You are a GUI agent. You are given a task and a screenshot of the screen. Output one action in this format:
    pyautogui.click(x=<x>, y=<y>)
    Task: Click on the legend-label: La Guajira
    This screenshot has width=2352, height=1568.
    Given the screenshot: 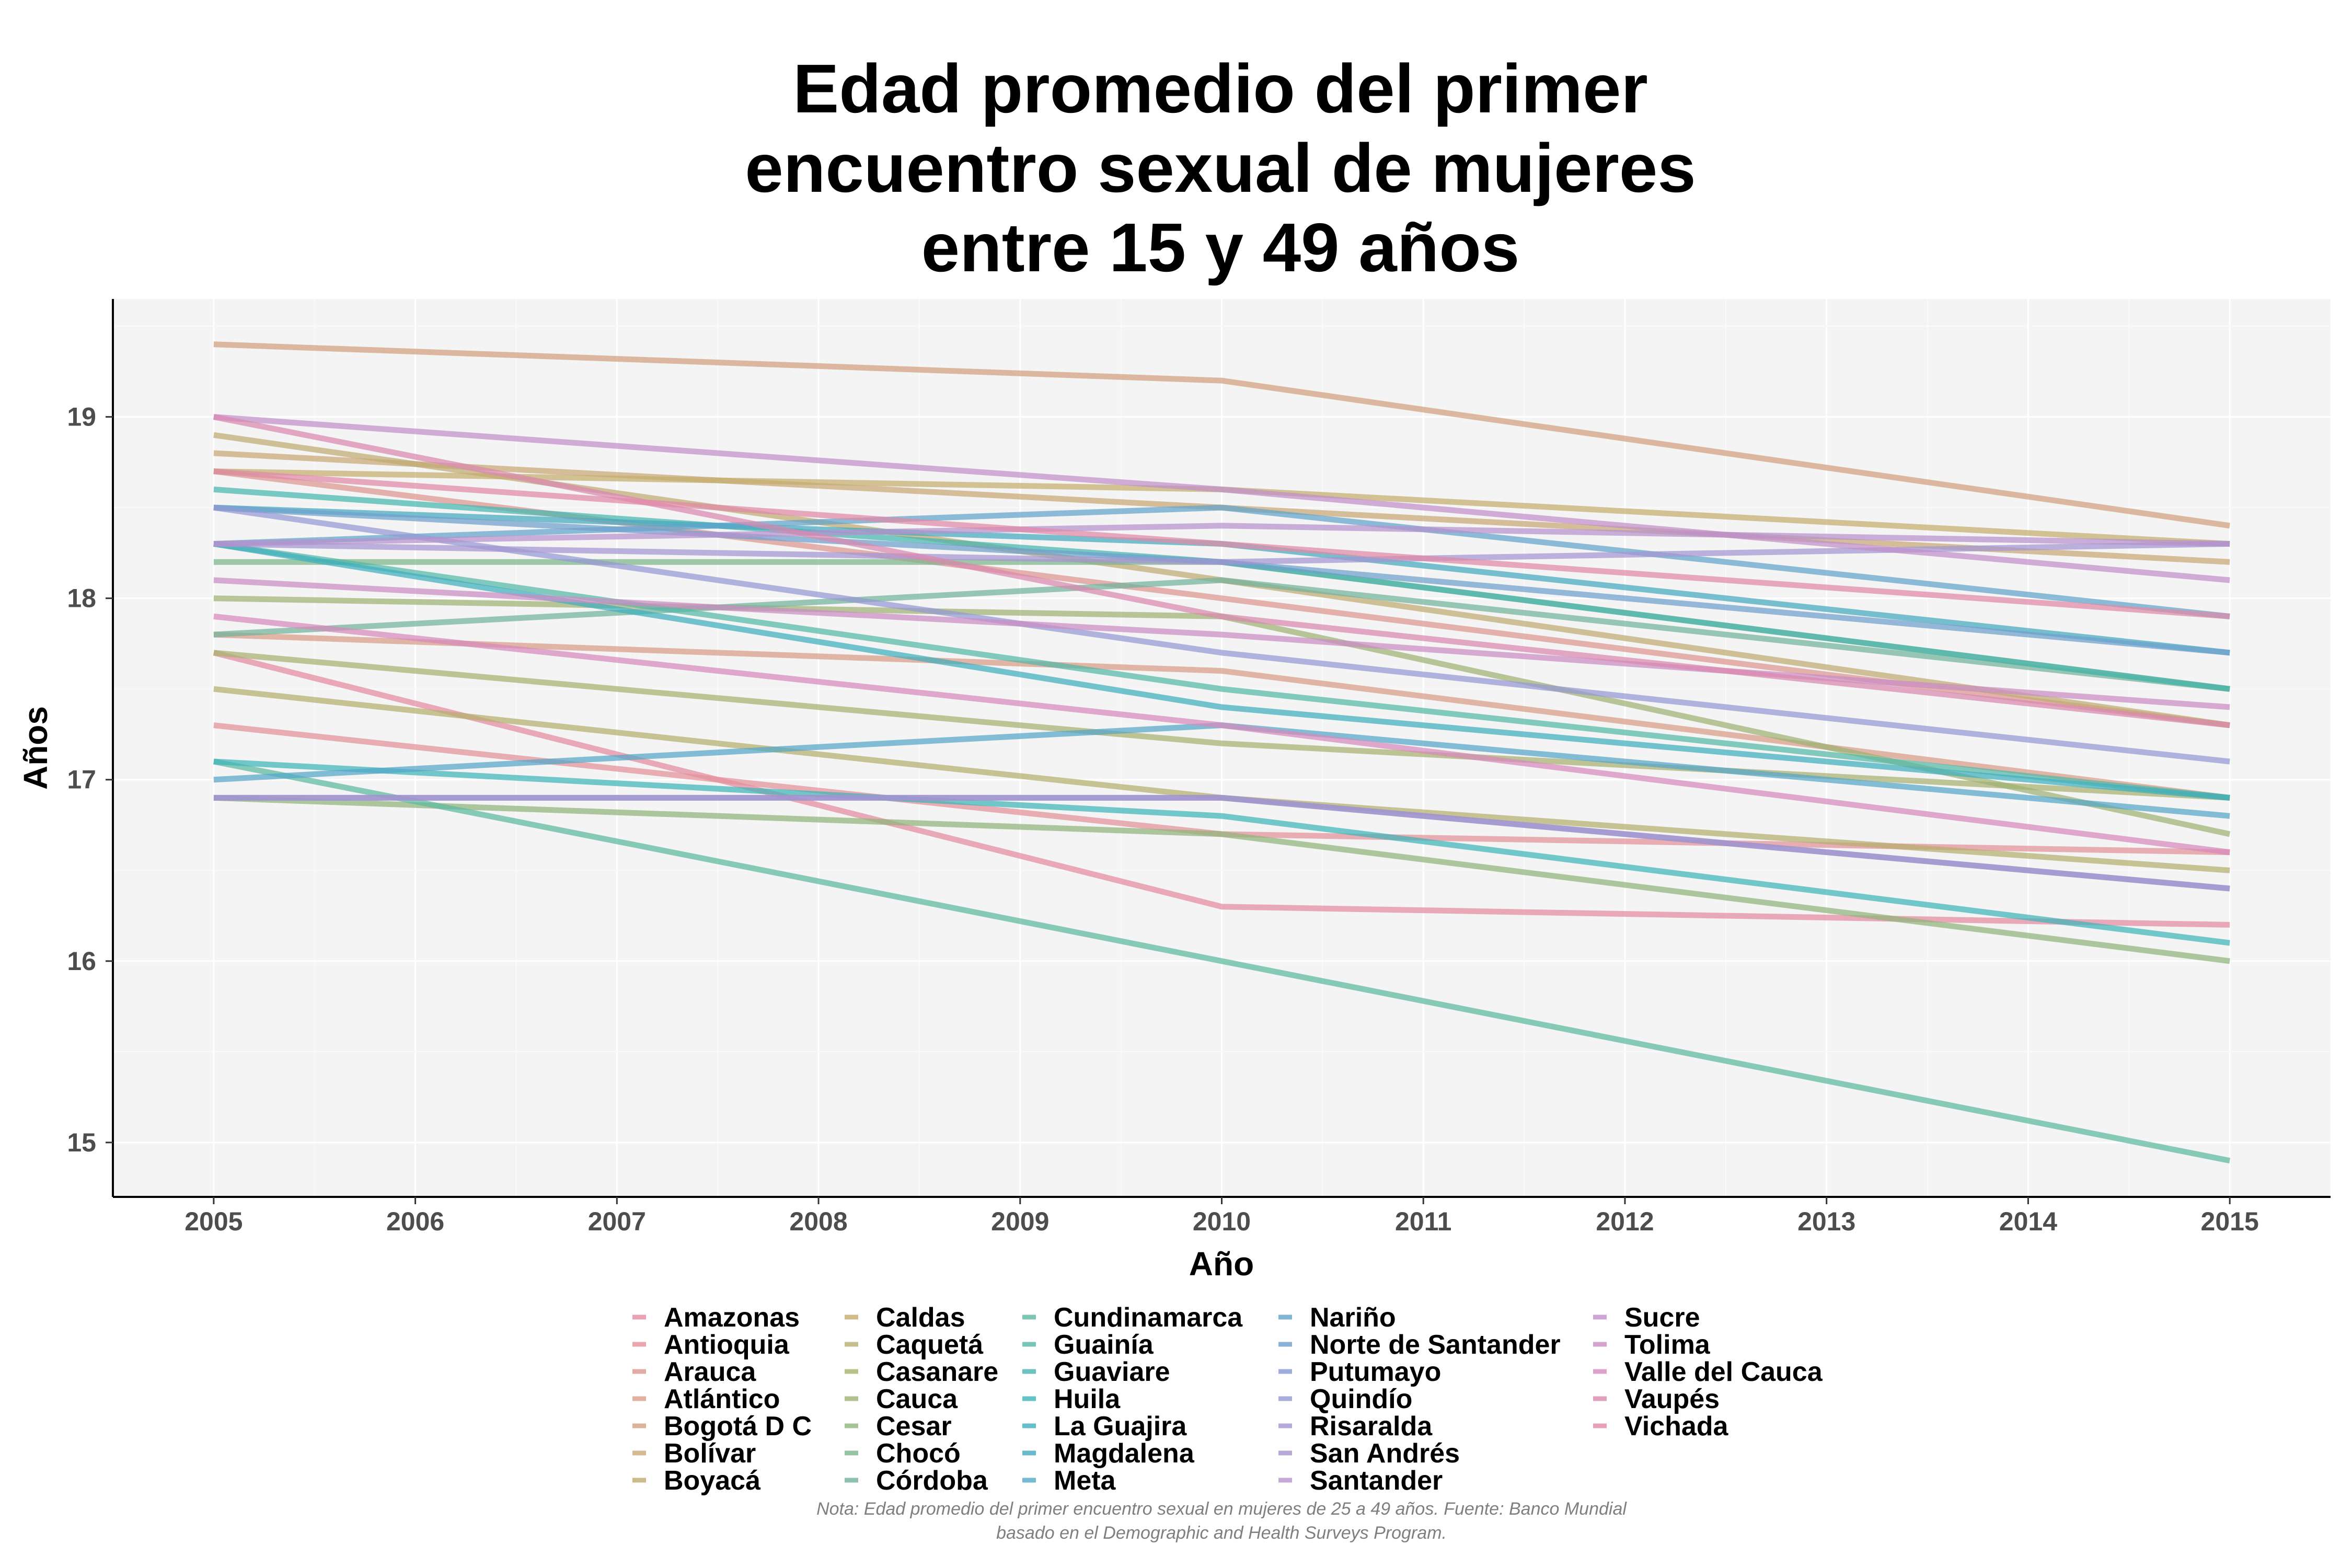 What is the action you would take?
    pyautogui.click(x=1120, y=1426)
    